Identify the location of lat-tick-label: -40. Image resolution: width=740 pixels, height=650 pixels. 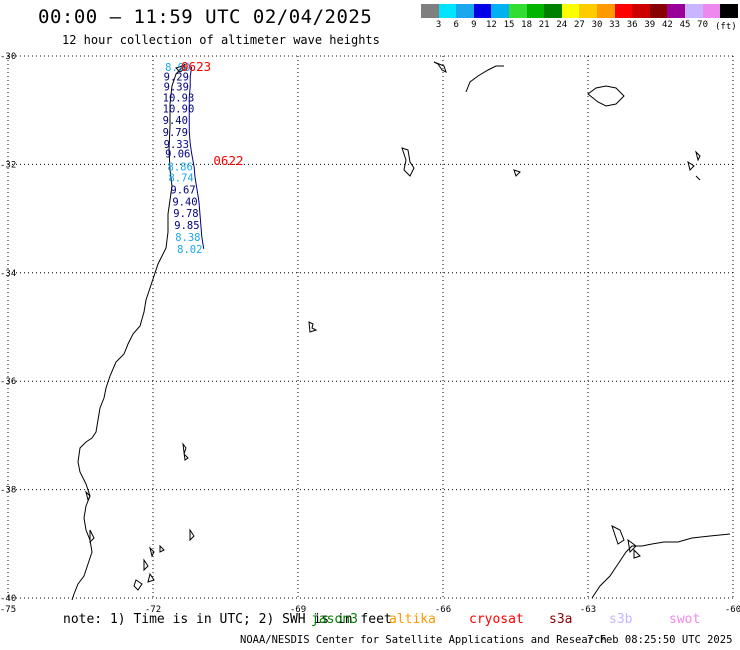
(8, 599).